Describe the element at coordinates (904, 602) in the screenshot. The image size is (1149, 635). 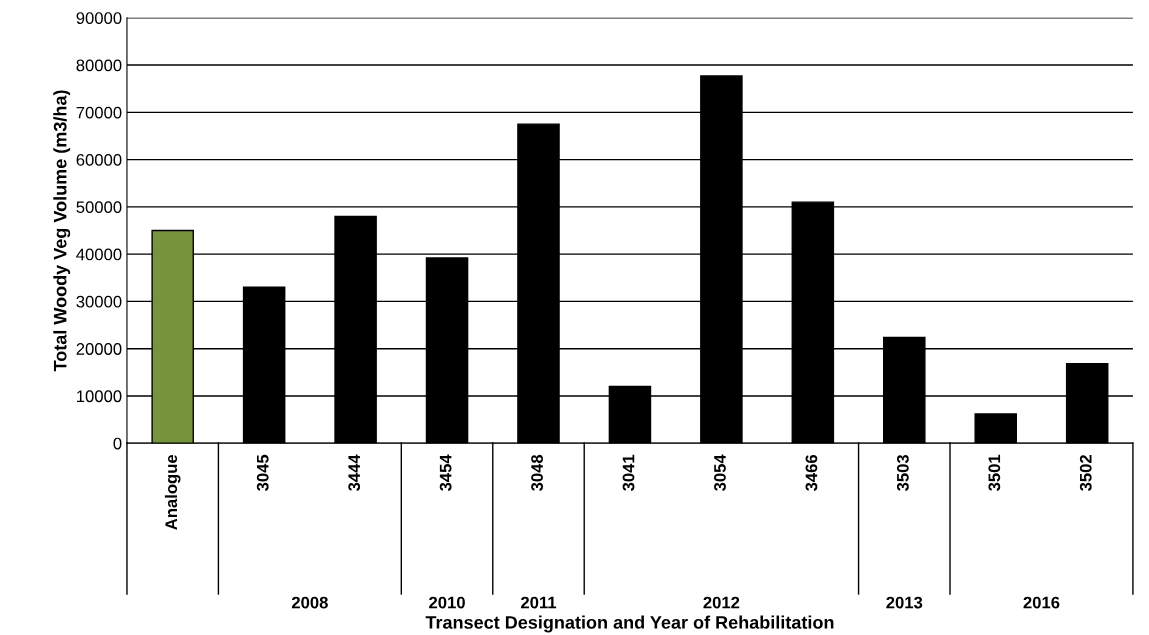
I see `text: 2013` at that location.